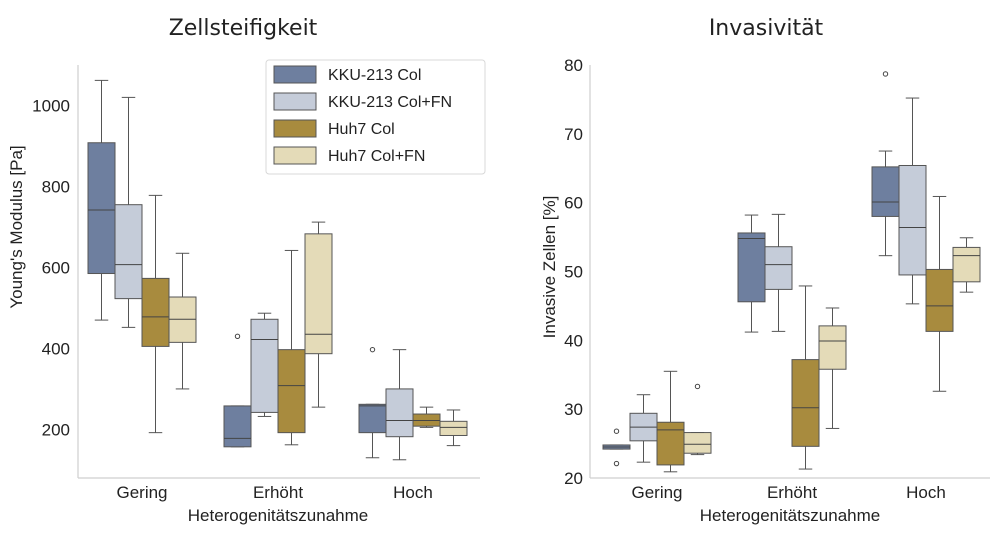 The width and height of the screenshot is (1000, 536). What do you see at coordinates (374, 75) in the screenshot?
I see `legend-label: KKU-213 Col` at bounding box center [374, 75].